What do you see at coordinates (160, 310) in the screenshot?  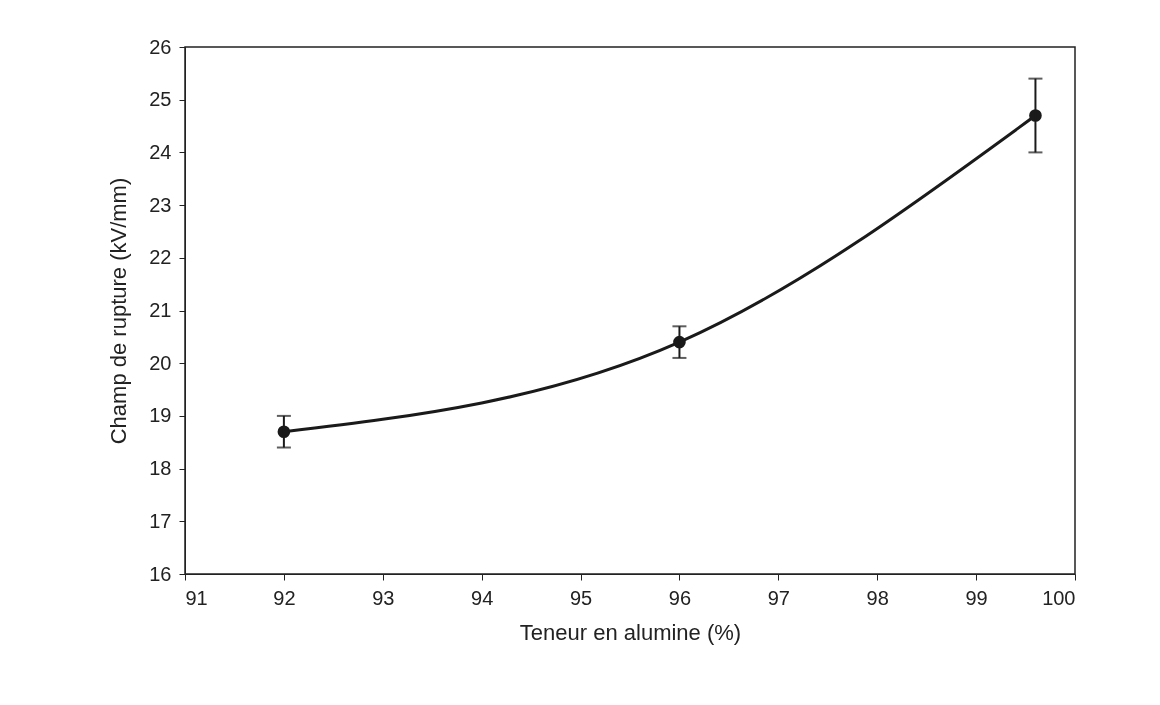 I see `y-tick-label: 21` at bounding box center [160, 310].